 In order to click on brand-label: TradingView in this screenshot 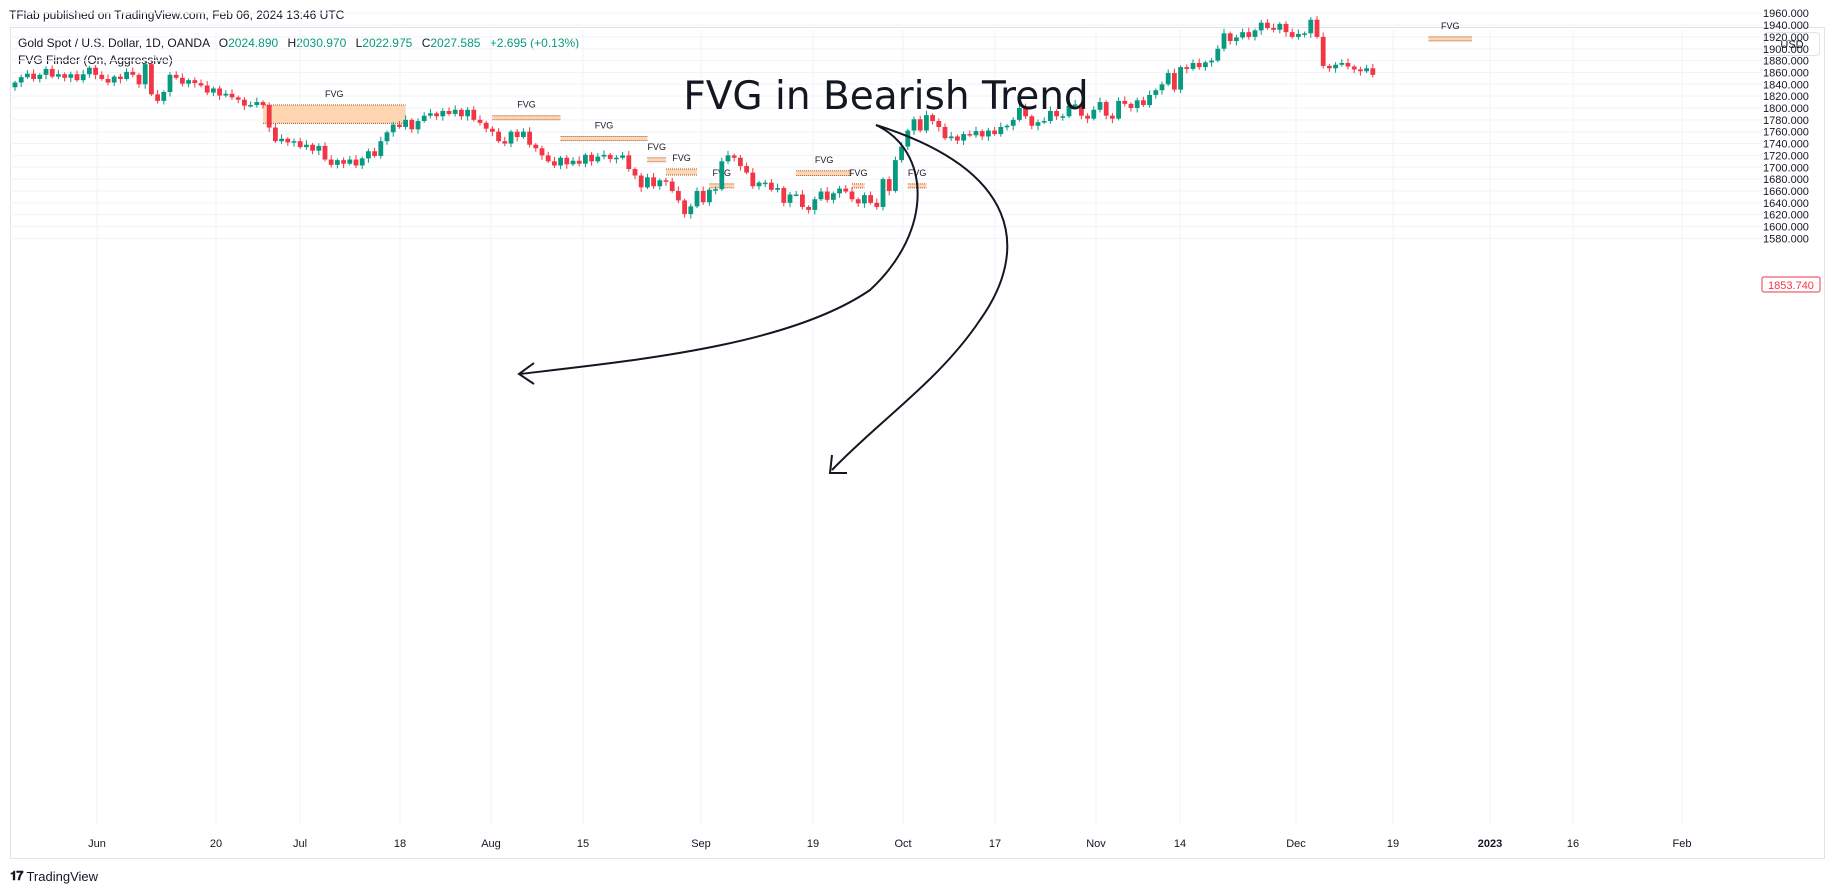, I will do `click(62, 876)`.